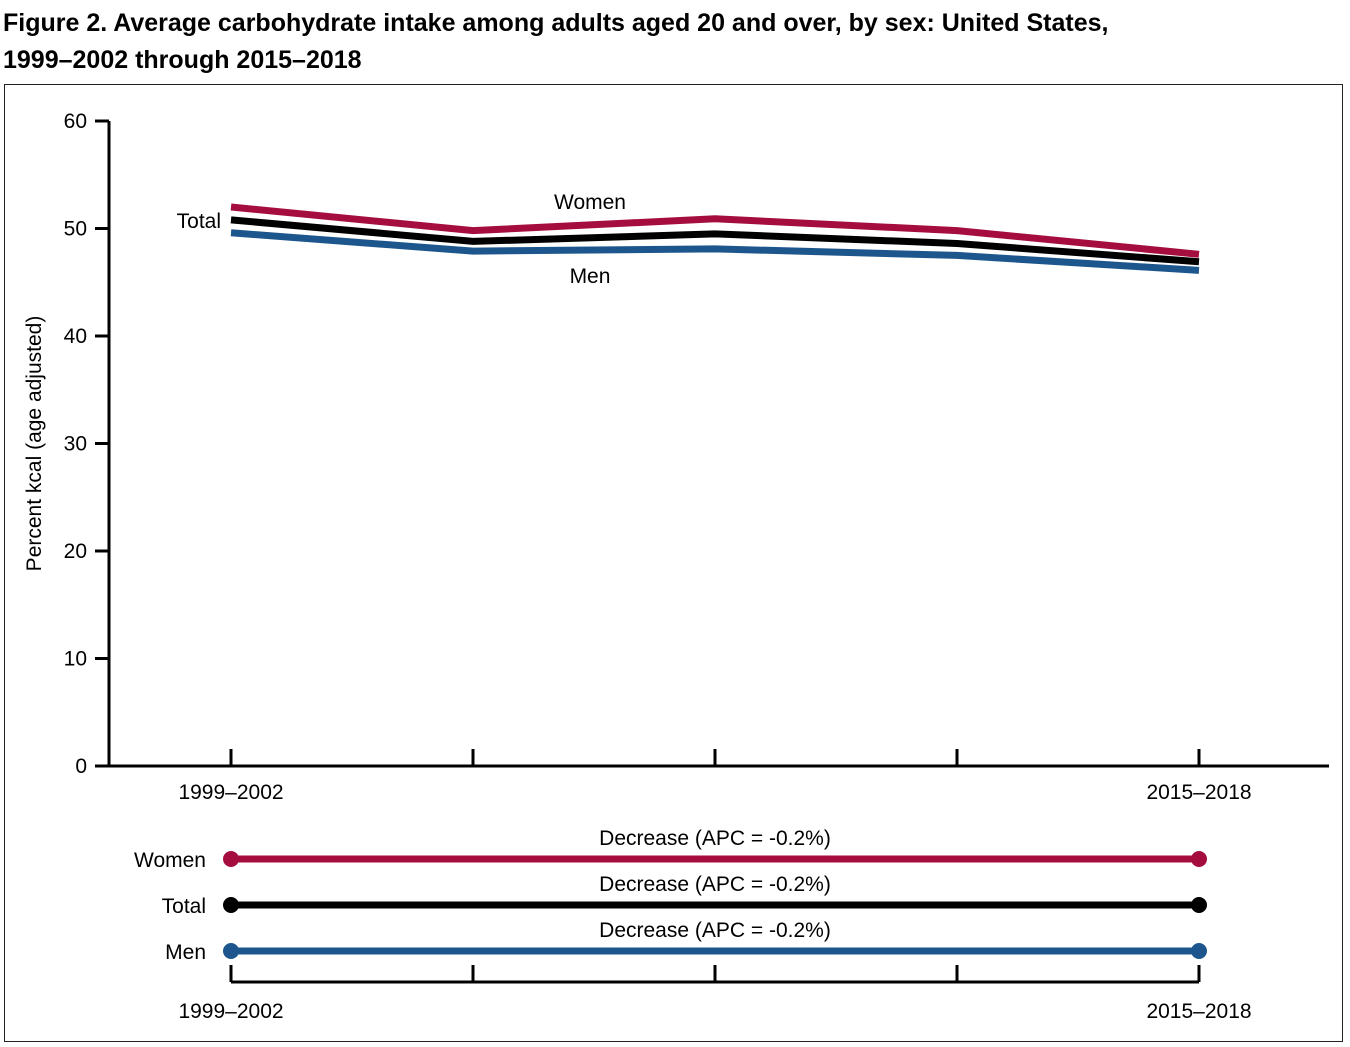 The image size is (1350, 1047). What do you see at coordinates (75, 336) in the screenshot?
I see `y-tick-label: 40` at bounding box center [75, 336].